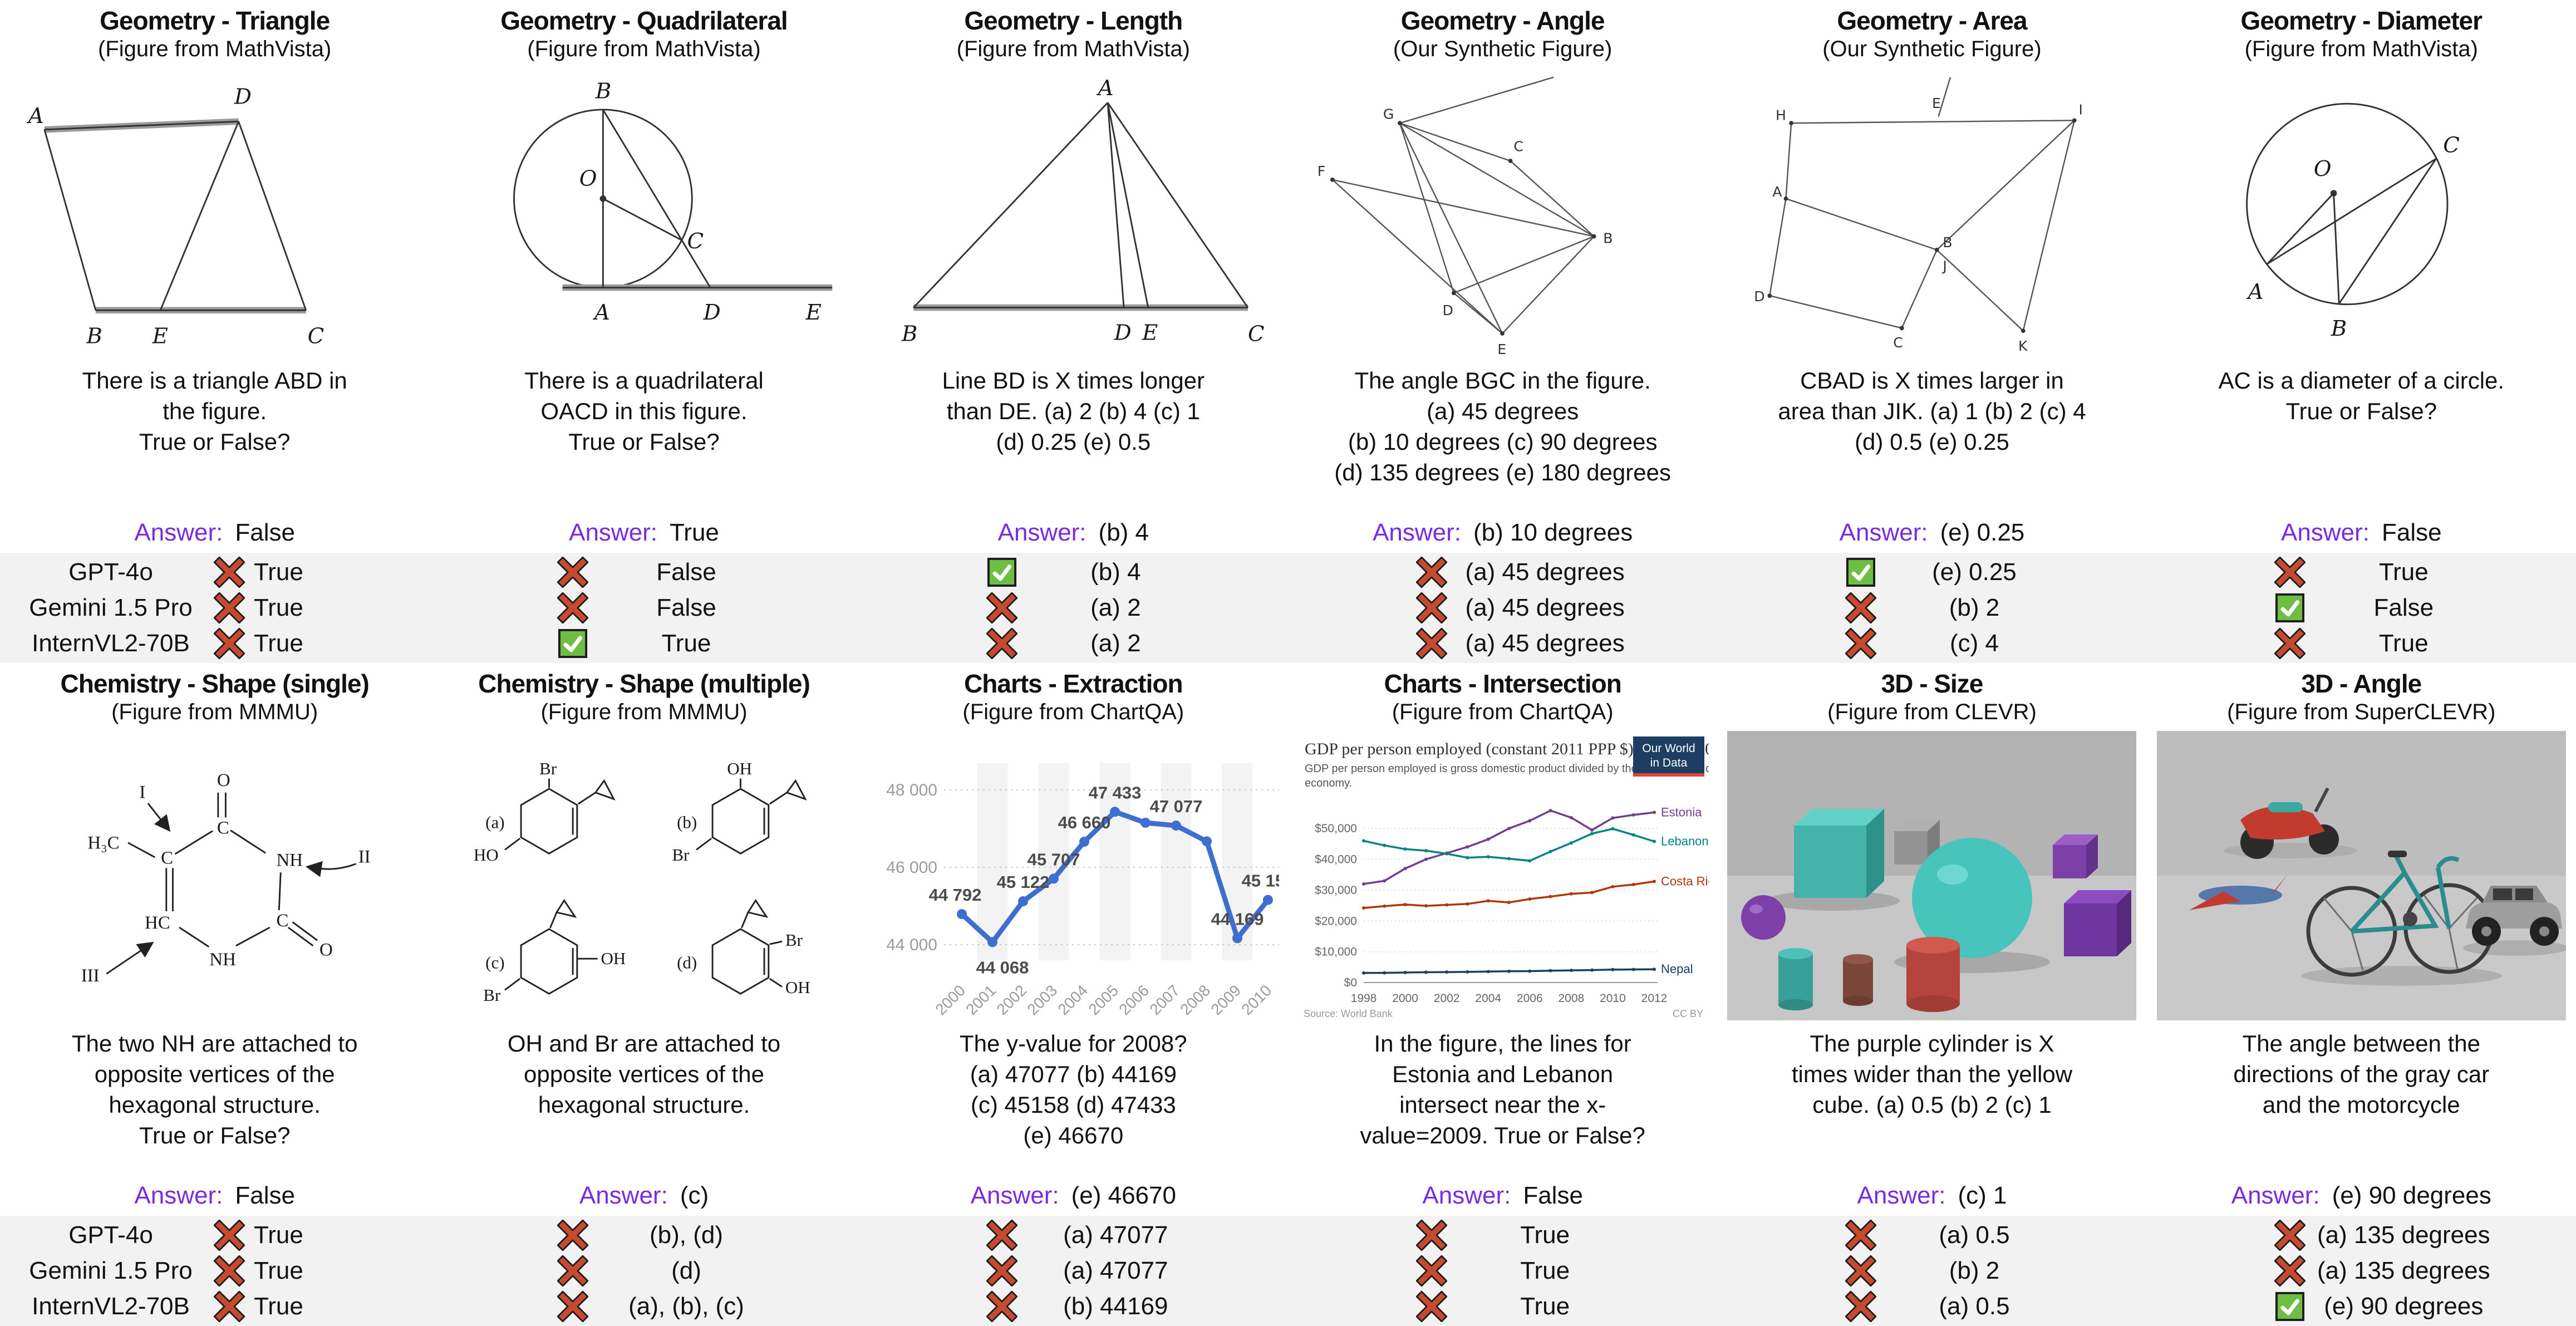  Describe the element at coordinates (1073, 684) in the screenshot. I see `panel-title: Charts - Extraction` at that location.